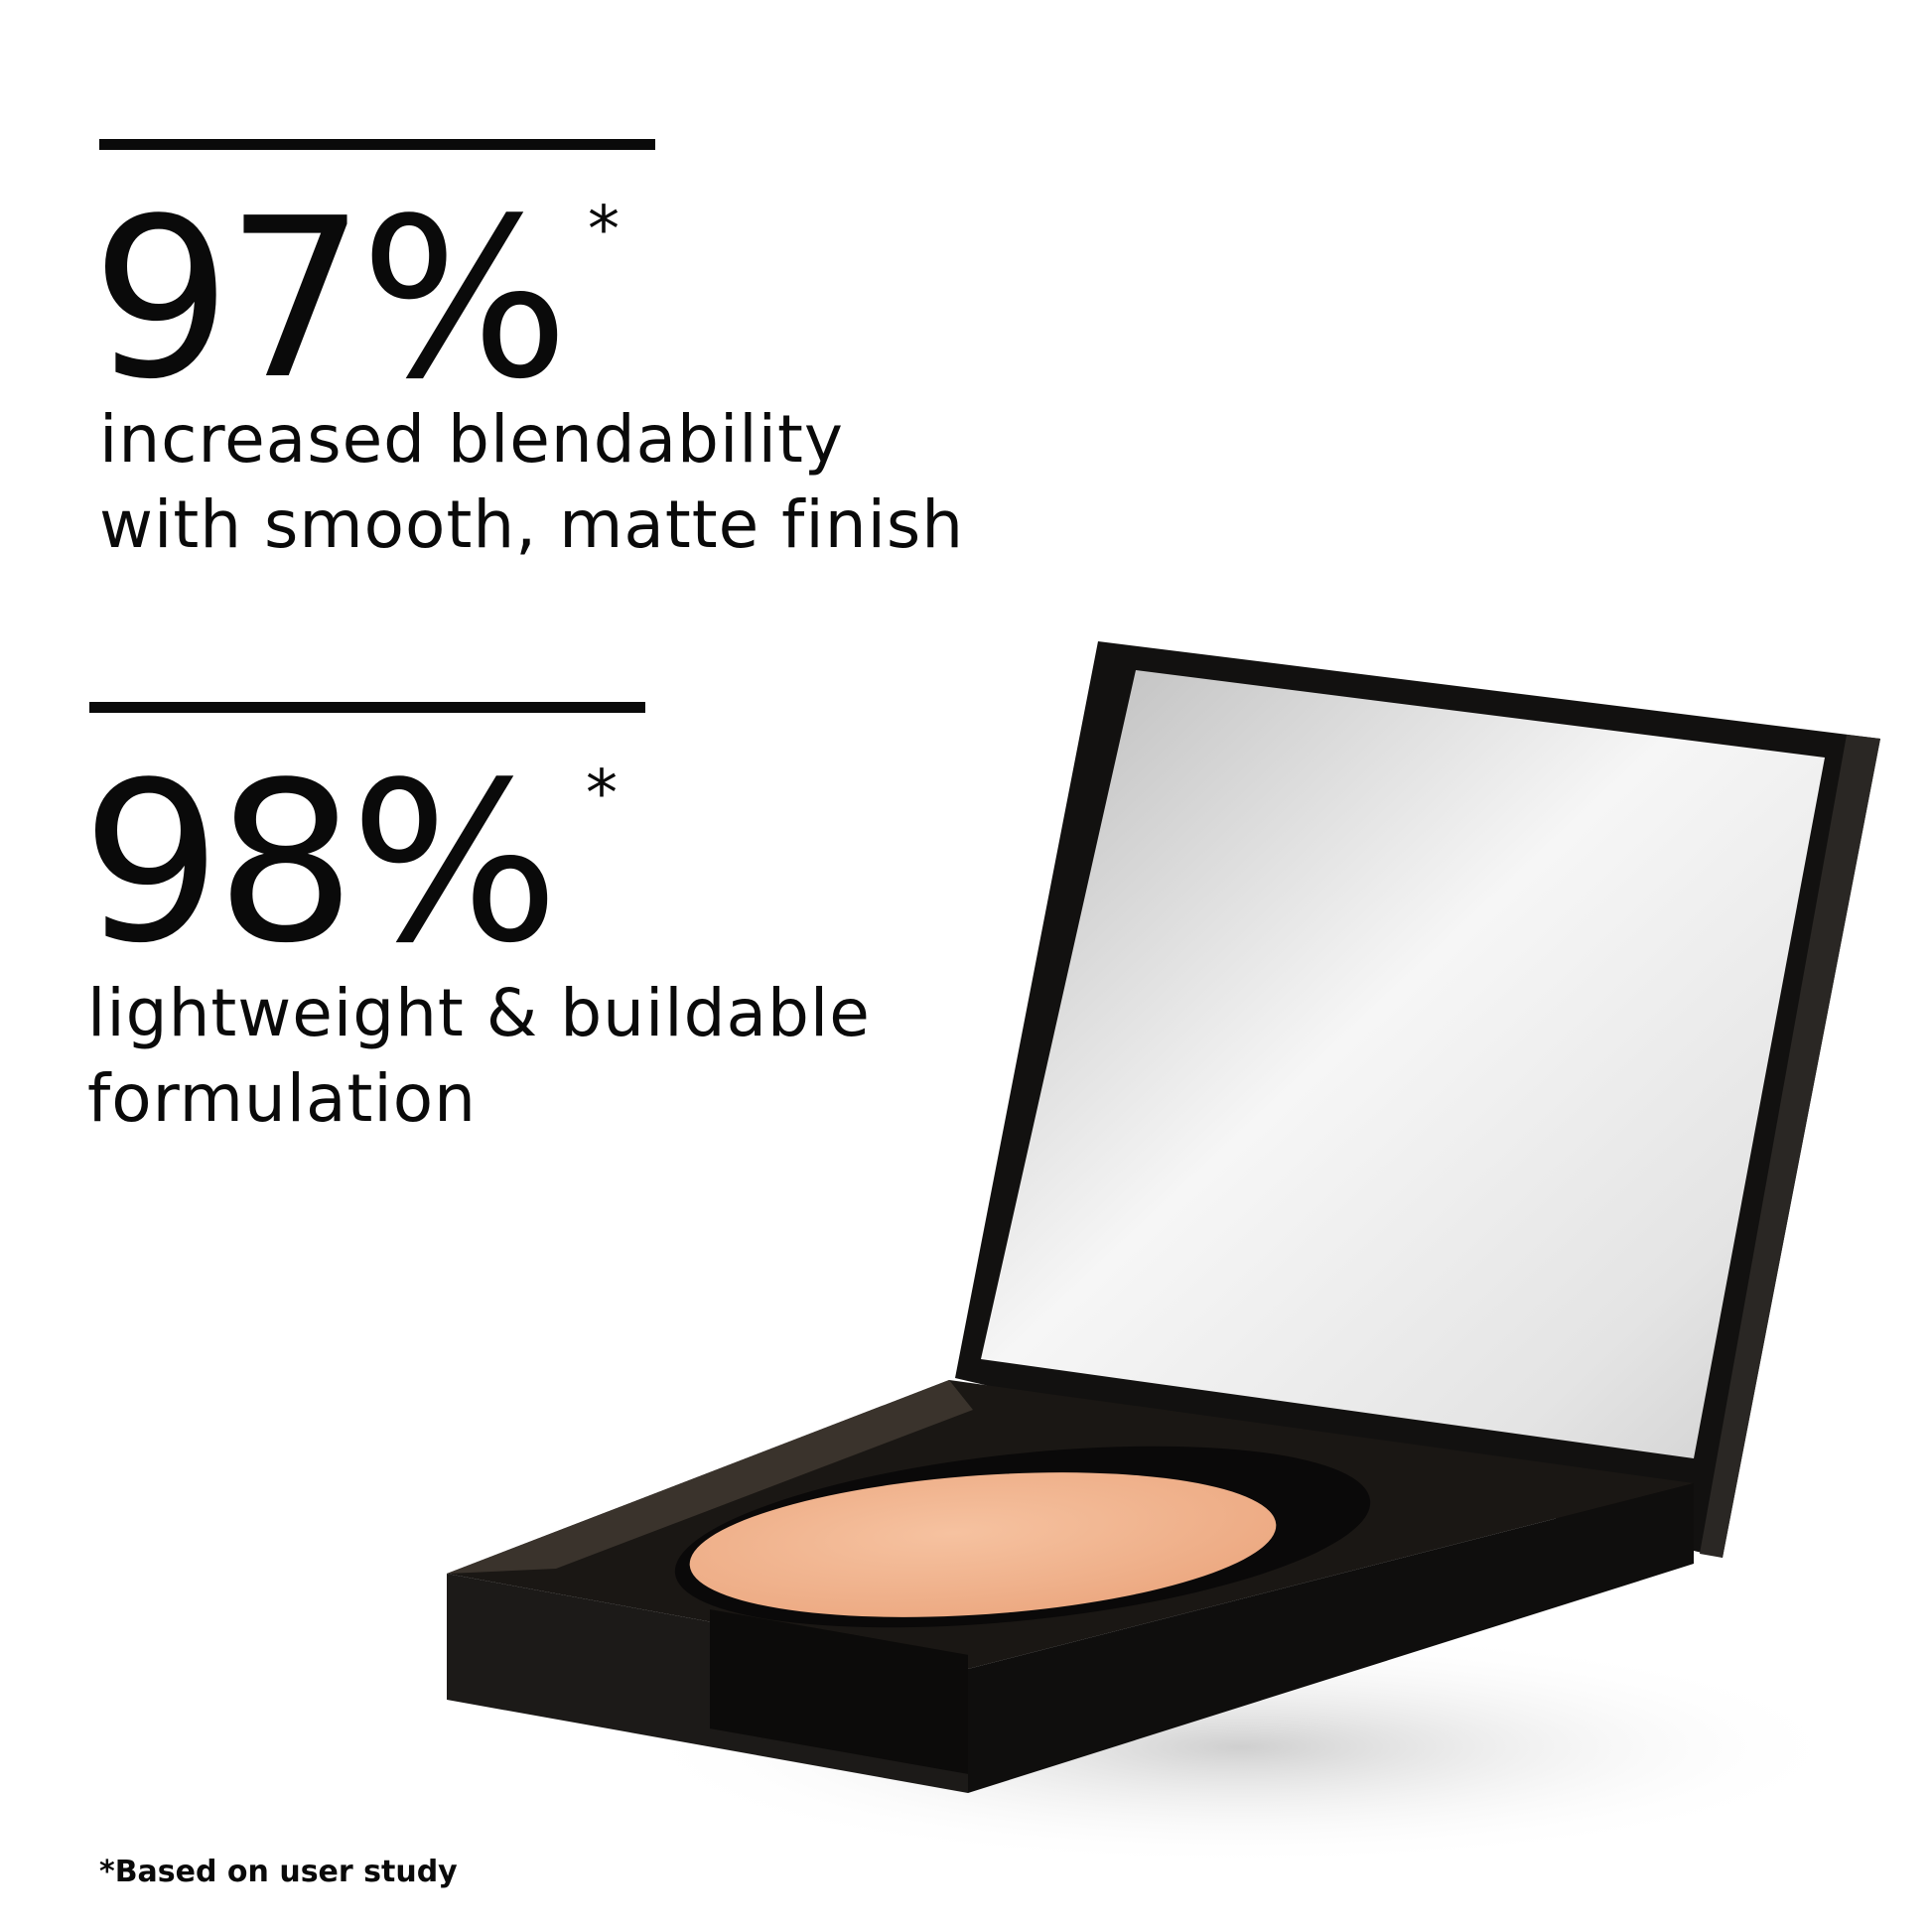 The width and height of the screenshot is (1932, 1932). I want to click on clasp, so click(839, 1692).